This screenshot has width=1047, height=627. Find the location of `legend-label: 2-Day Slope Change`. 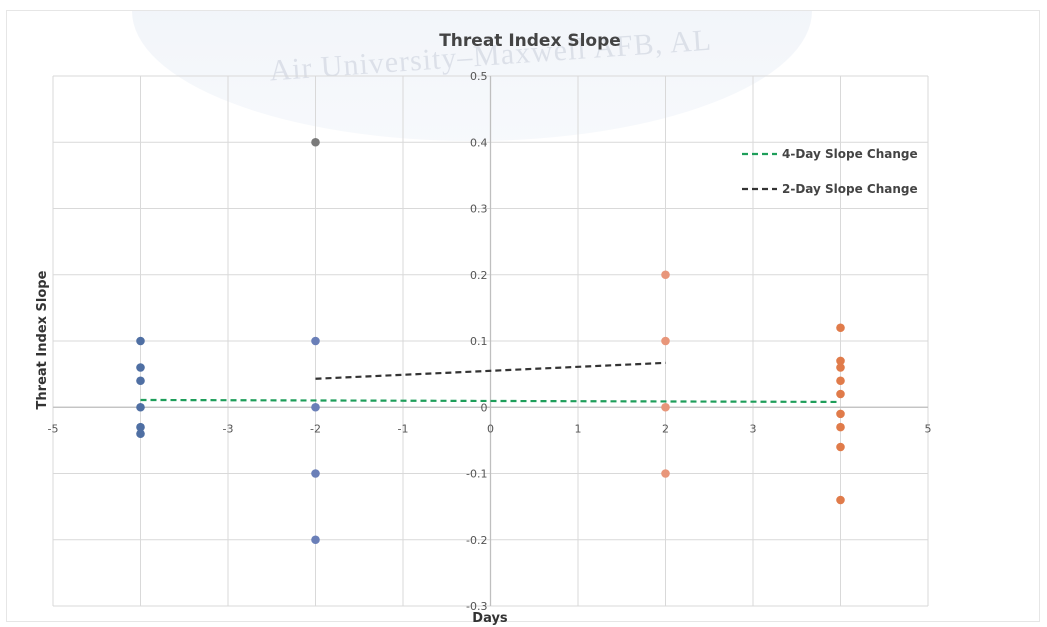

legend-label: 2-Day Slope Change is located at coordinates (850, 189).